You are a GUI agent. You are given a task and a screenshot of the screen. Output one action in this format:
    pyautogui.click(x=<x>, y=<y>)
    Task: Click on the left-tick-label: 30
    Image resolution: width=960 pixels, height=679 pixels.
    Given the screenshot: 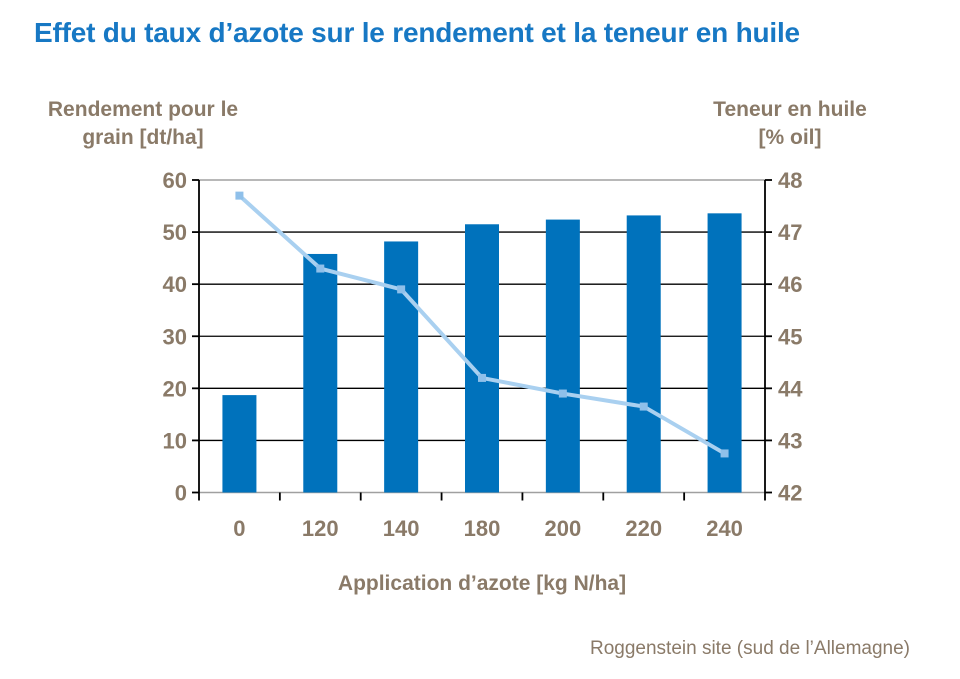 What is the action you would take?
    pyautogui.click(x=175, y=336)
    